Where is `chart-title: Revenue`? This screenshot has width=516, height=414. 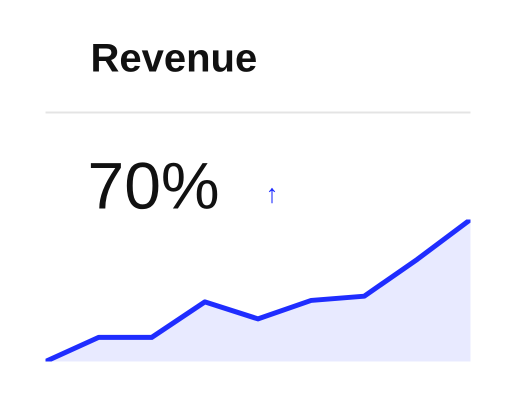 chart-title: Revenue is located at coordinates (174, 58).